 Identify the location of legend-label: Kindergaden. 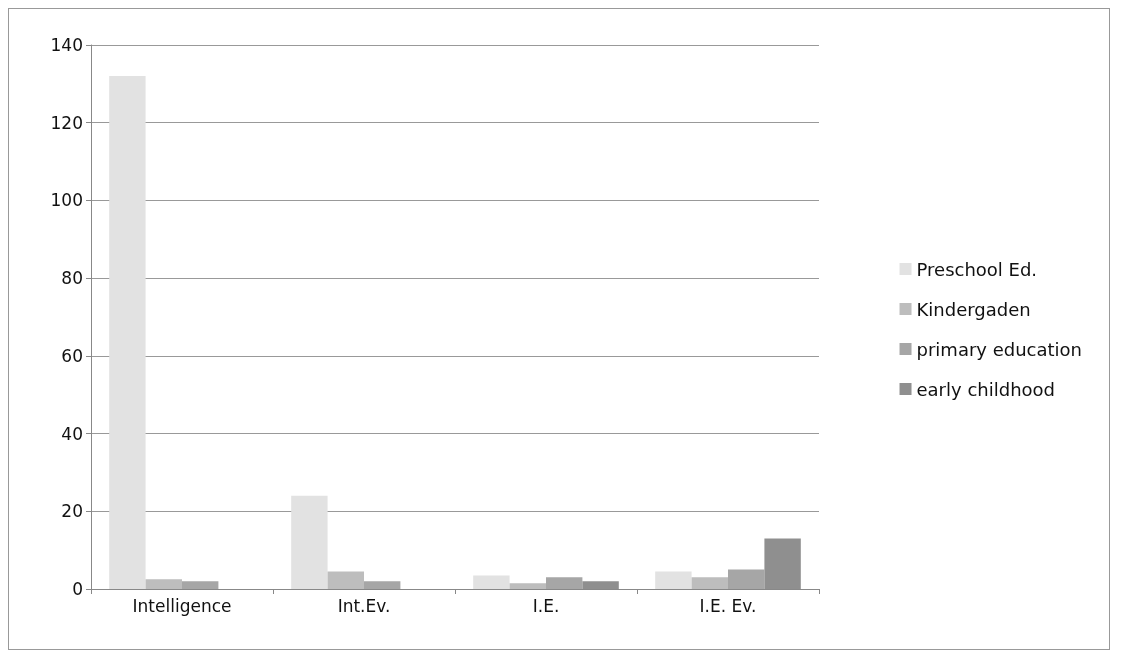
(973, 309).